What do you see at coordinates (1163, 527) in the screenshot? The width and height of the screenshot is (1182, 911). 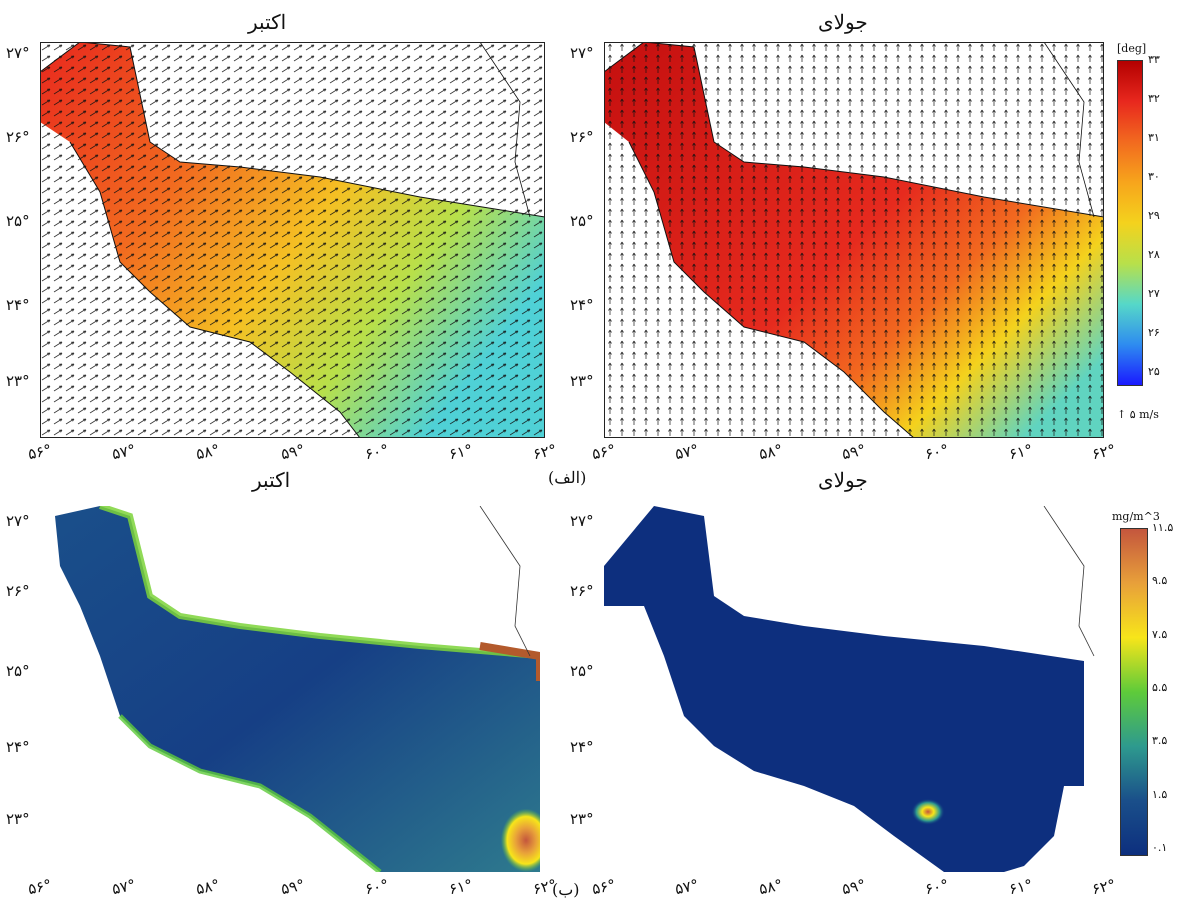 I see `chl-colorbar-tick: ۱۱.۵` at bounding box center [1163, 527].